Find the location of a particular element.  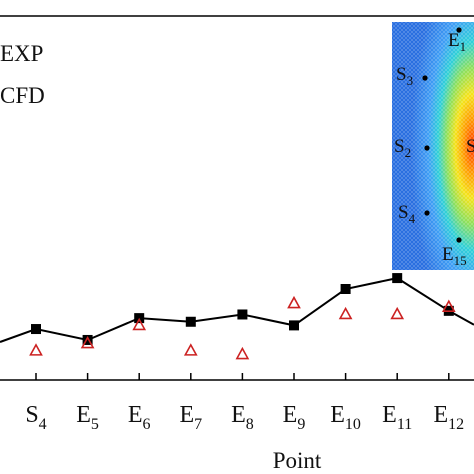

legend-label-exp: EXP is located at coordinates (21, 53).